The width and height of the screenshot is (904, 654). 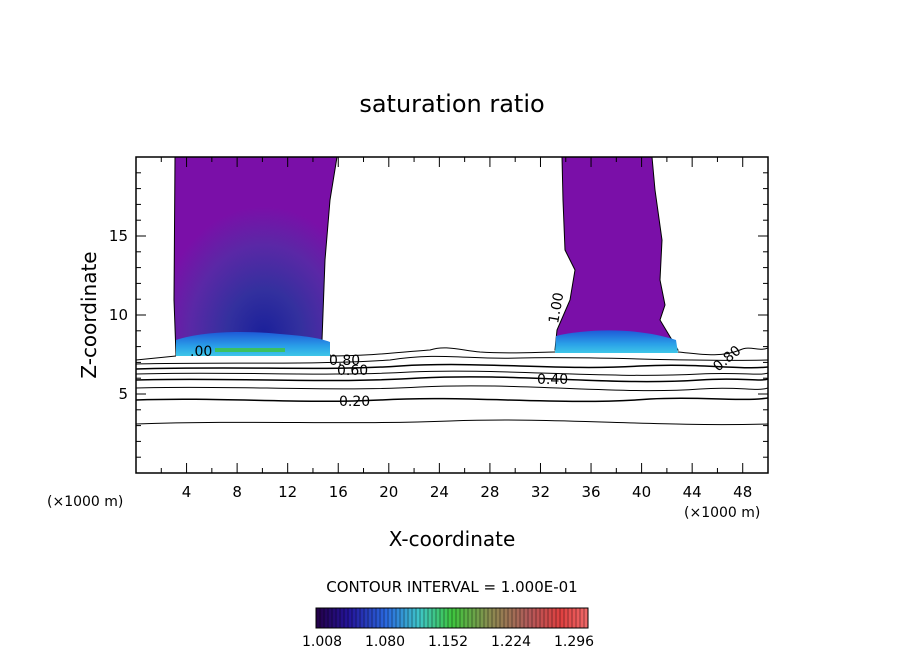 What do you see at coordinates (552, 380) in the screenshot?
I see `contour-label: 0.40` at bounding box center [552, 380].